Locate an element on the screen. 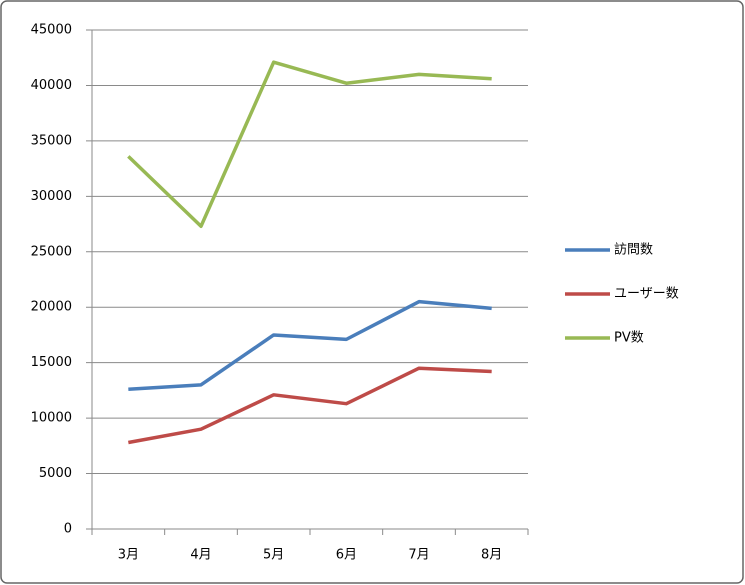 Image resolution: width=745 pixels, height=585 pixels. x-tick-label: 5月 is located at coordinates (273, 555).